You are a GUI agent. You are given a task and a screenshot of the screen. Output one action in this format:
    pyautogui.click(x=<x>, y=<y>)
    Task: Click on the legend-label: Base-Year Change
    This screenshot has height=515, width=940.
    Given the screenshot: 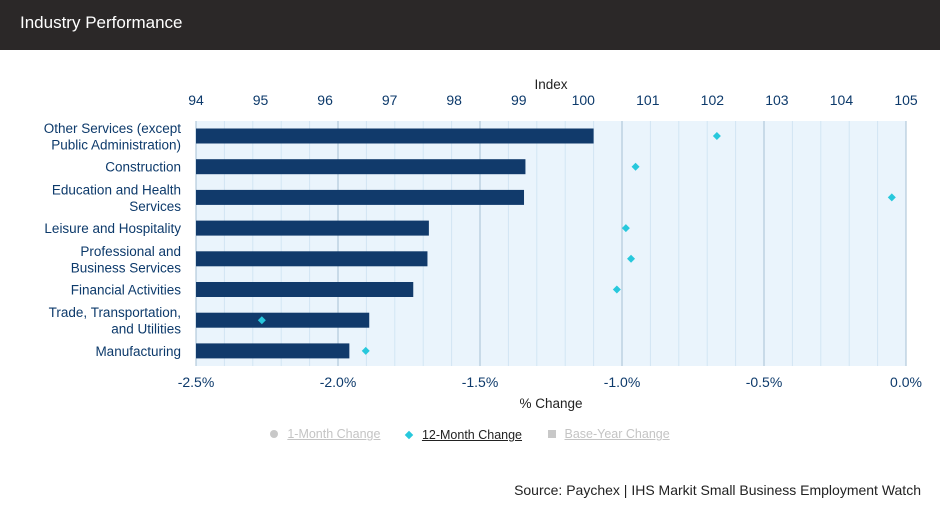 What is the action you would take?
    pyautogui.click(x=617, y=434)
    